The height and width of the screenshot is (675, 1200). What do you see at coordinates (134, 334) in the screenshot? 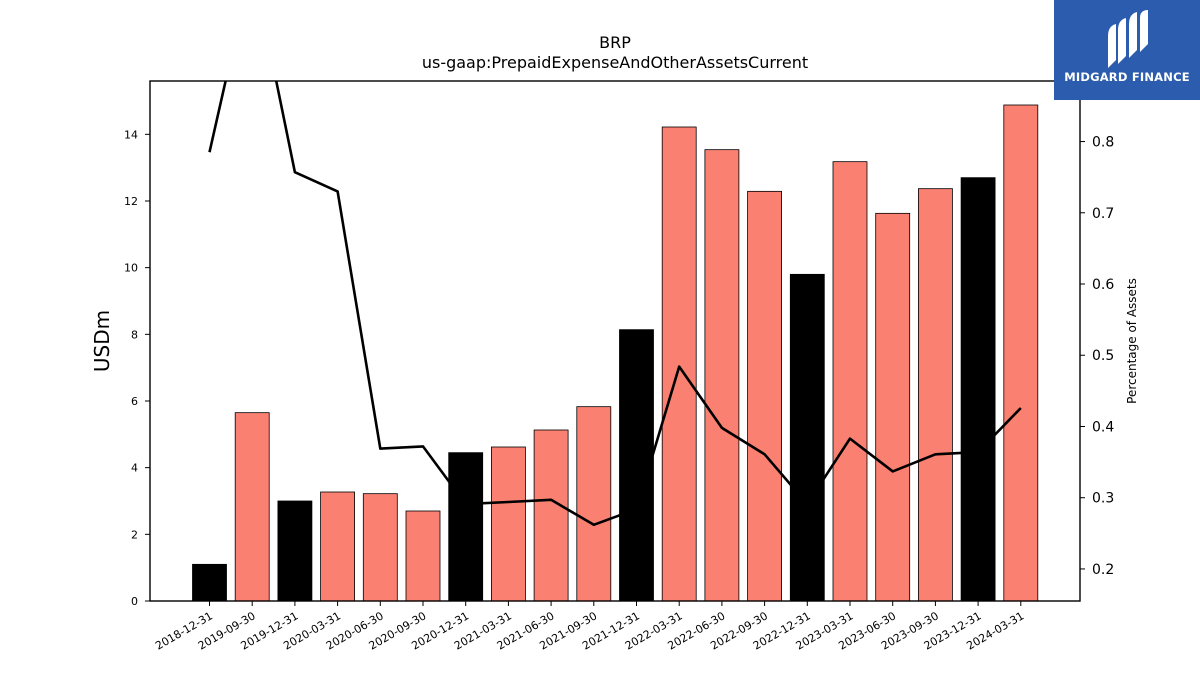
I see `y-tick-label: 8` at bounding box center [134, 334].